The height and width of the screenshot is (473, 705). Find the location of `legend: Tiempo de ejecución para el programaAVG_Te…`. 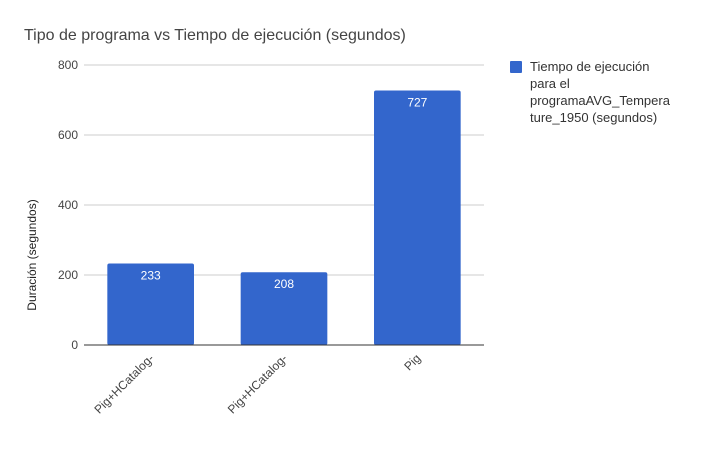

legend: Tiempo de ejecución para el programaAVG_Te… is located at coordinates (590, 92).